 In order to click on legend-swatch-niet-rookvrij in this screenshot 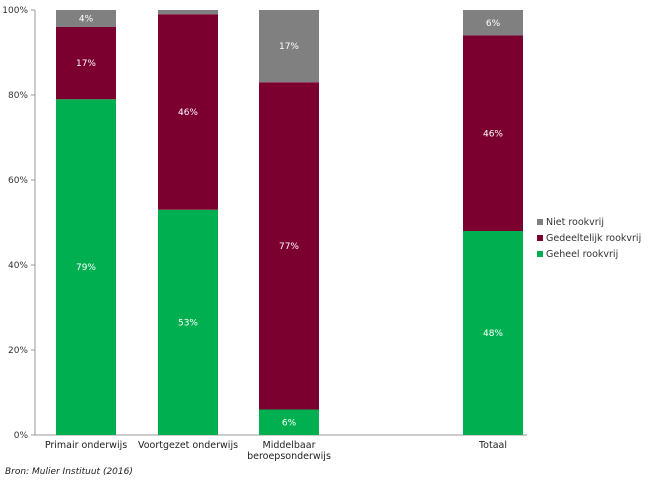, I will do `click(540, 222)`.